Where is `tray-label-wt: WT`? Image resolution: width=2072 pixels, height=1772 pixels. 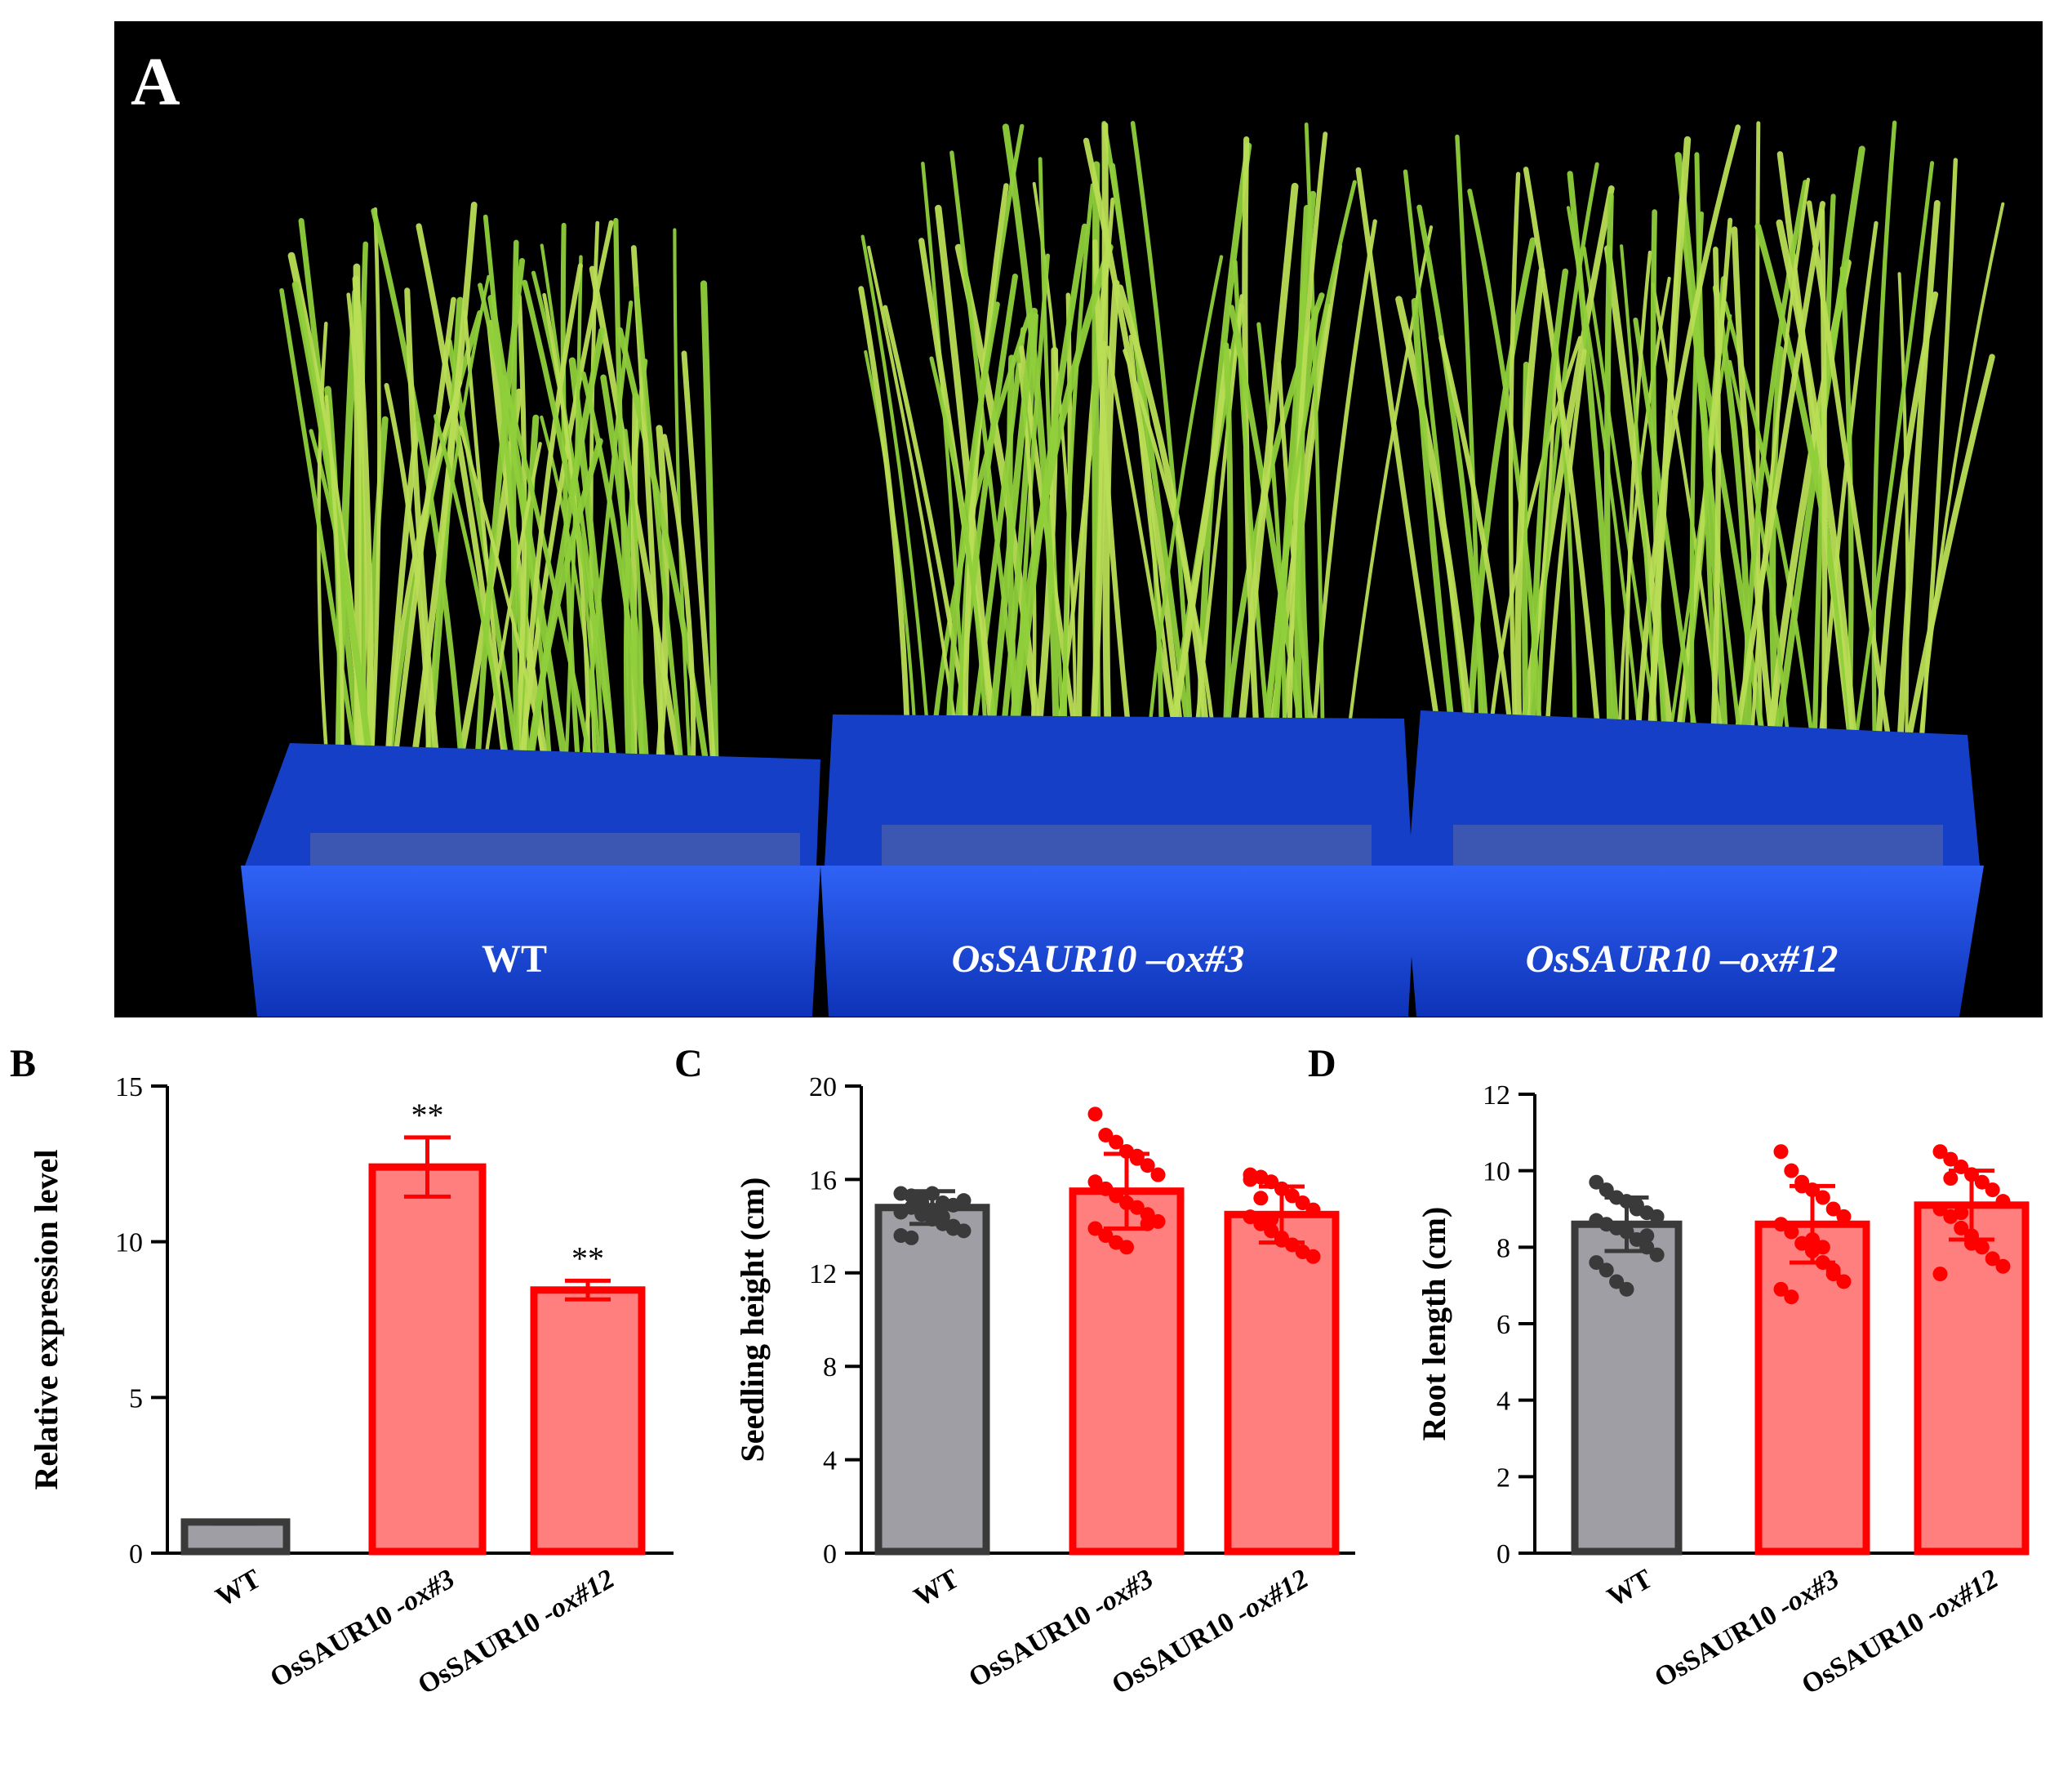
tray-label-wt: WT is located at coordinates (514, 959).